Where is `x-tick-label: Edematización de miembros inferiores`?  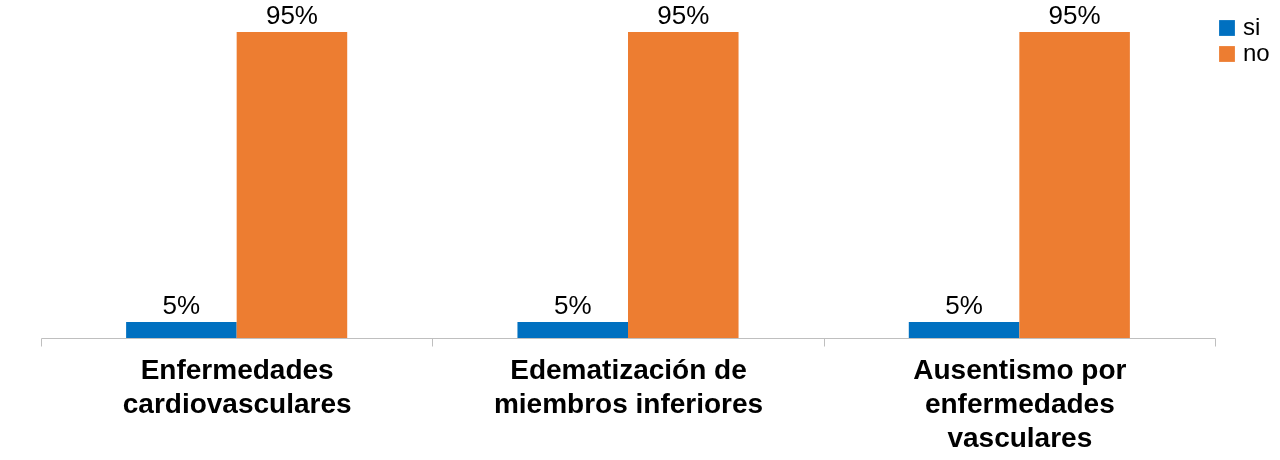
x-tick-label: Edematización de miembros inferiores is located at coordinates (628, 386).